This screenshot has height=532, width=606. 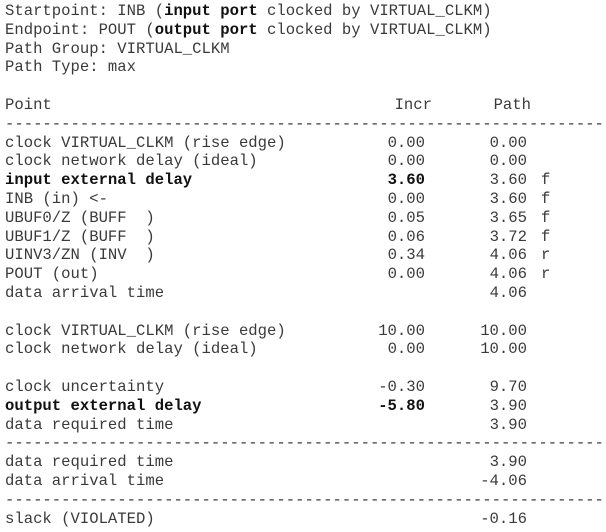 What do you see at coordinates (71, 67) in the screenshot?
I see `header-text: Path Type: max` at bounding box center [71, 67].